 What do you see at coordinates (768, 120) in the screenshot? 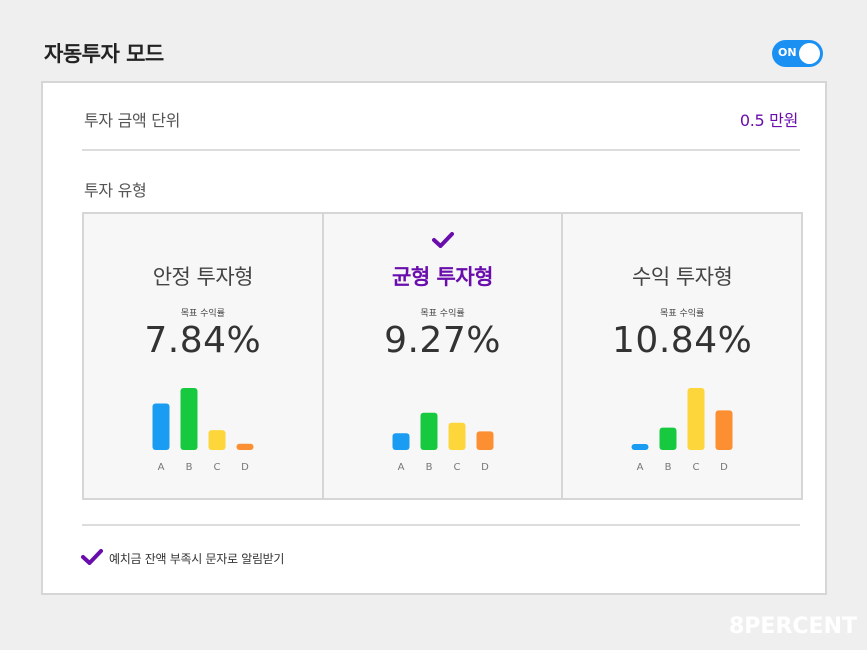
I see `unit-value: 0.5 만원` at bounding box center [768, 120].